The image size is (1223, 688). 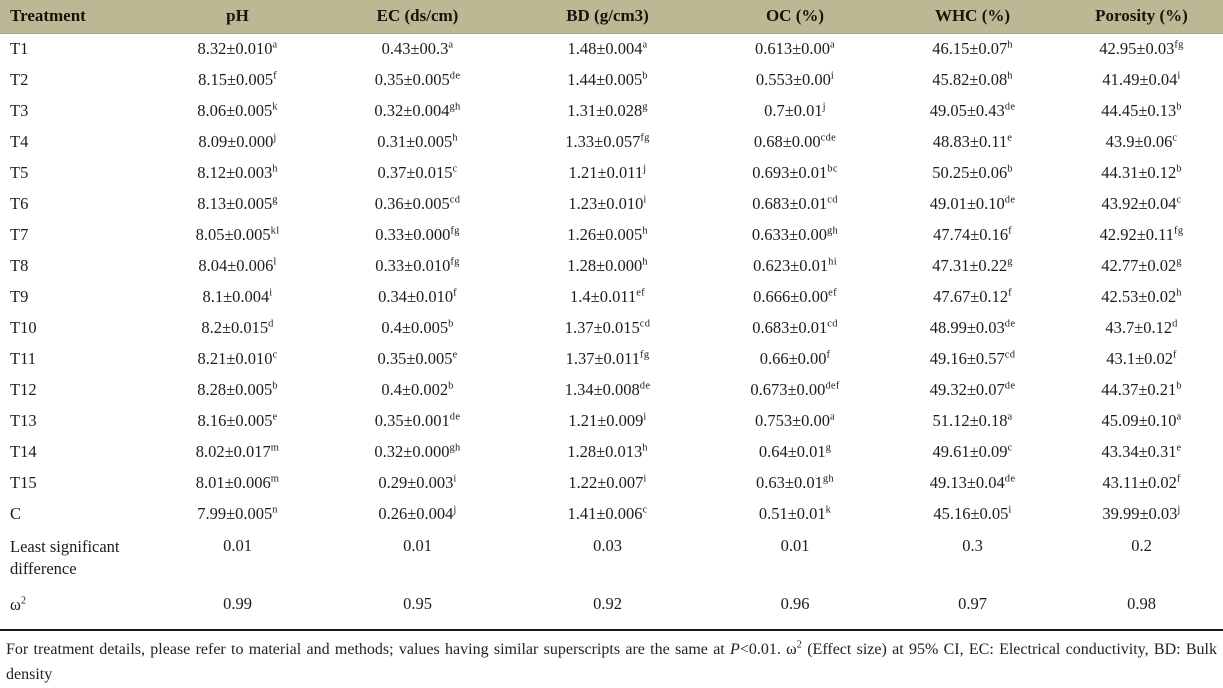 I want to click on table-cell: 0.66±0.00f, so click(x=795, y=358).